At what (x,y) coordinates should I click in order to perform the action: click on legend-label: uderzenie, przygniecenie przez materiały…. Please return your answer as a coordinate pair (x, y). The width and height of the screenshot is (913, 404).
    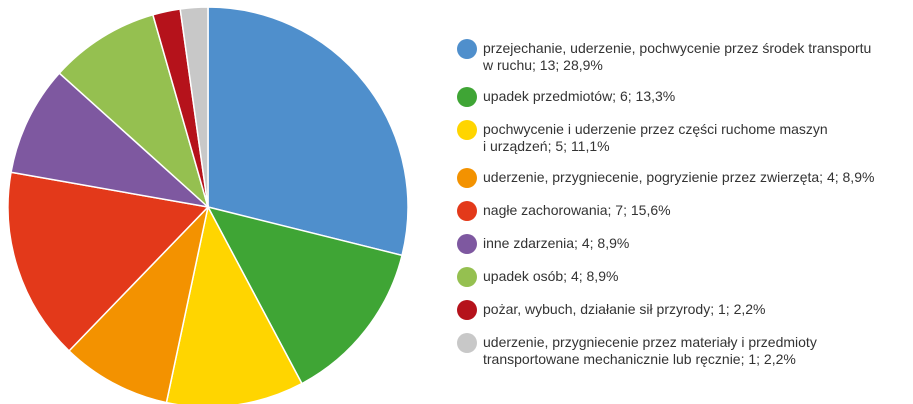
    Looking at the image, I should click on (650, 350).